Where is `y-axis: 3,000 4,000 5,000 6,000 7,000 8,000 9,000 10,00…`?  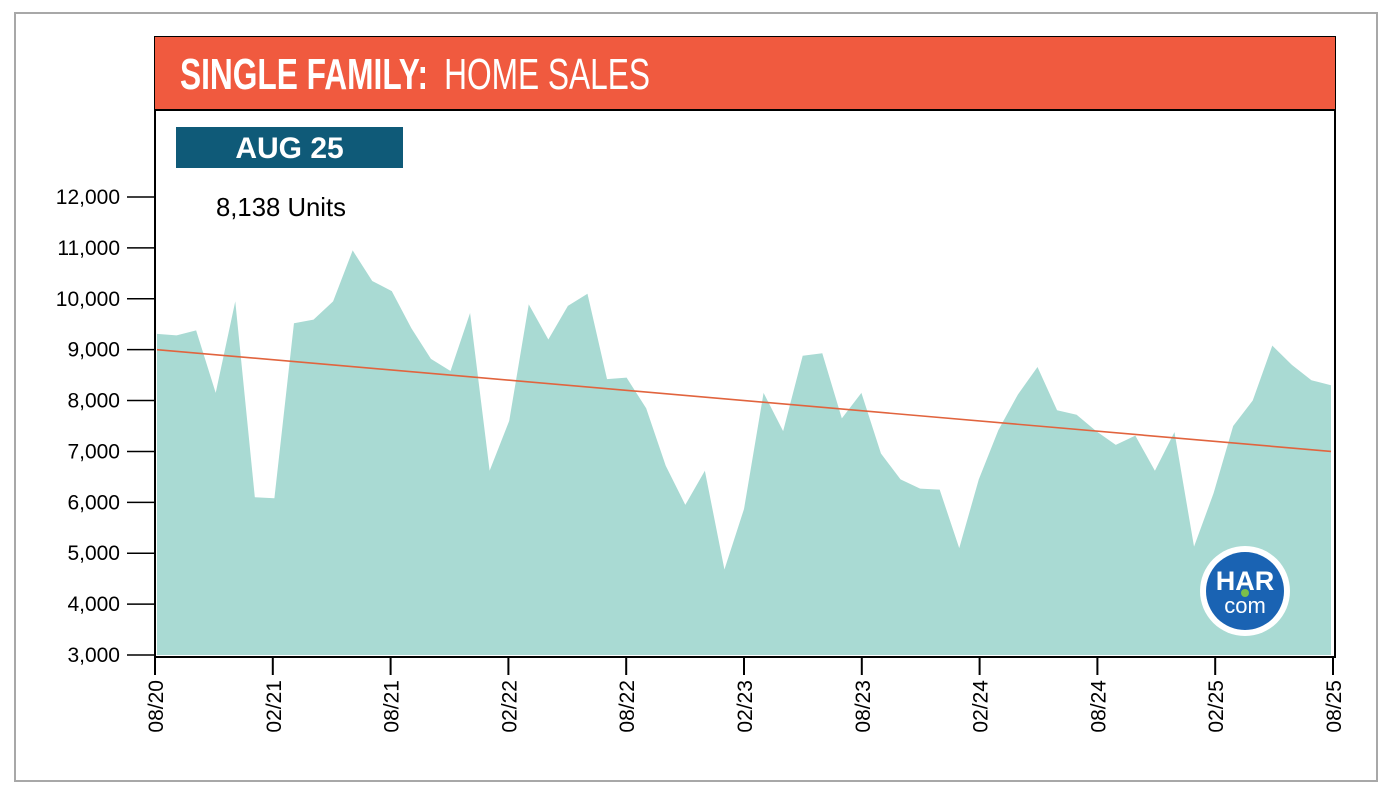
y-axis: 3,000 4,000 5,000 6,000 7,000 8,000 9,000 10,00… is located at coordinates (106, 426).